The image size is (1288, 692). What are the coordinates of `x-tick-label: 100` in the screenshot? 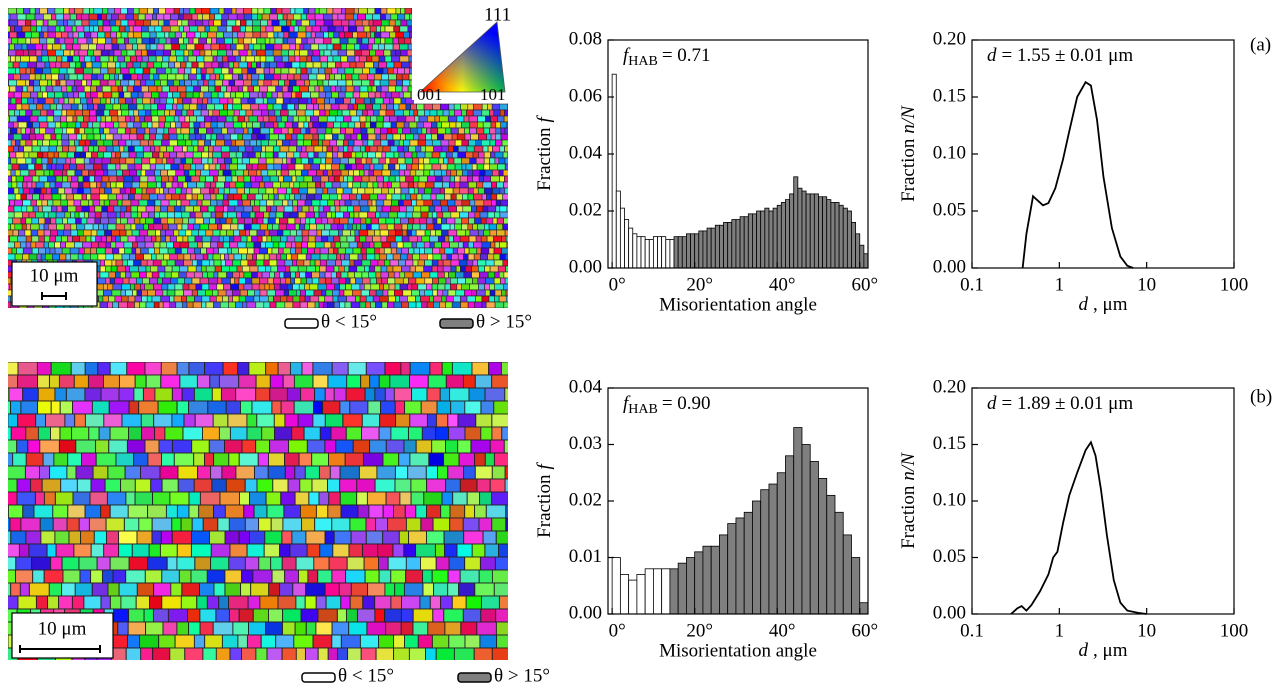 It's located at (1234, 284).